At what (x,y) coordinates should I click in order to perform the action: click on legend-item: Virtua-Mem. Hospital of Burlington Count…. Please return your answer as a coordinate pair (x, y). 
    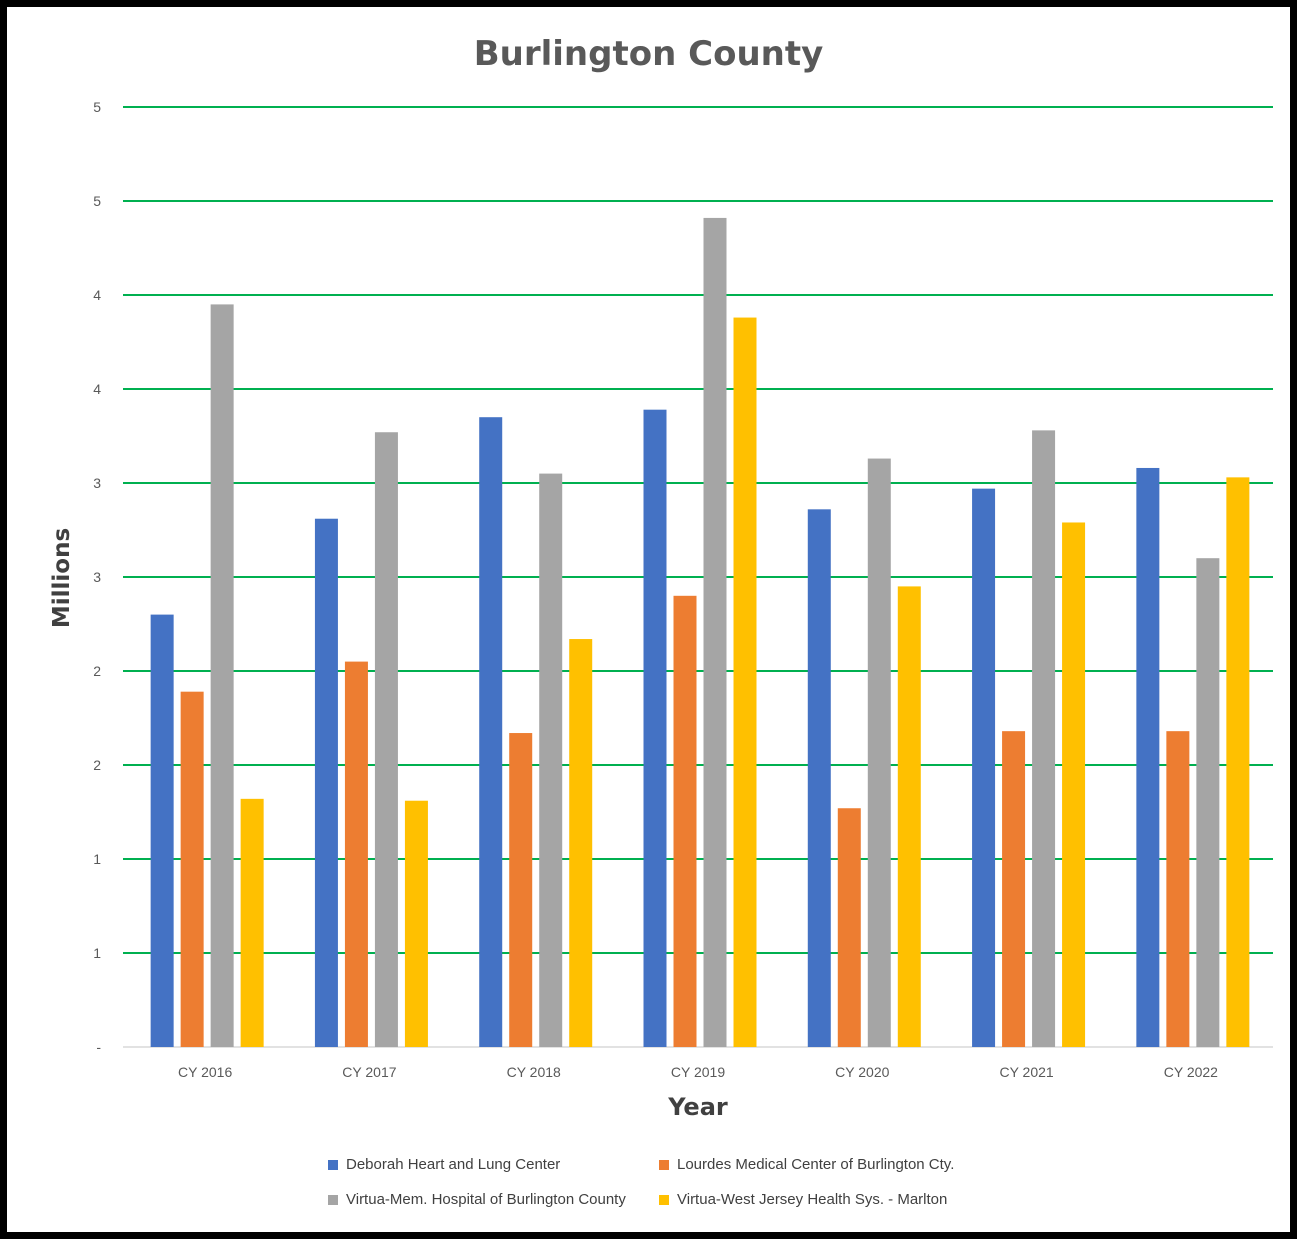
    Looking at the image, I should click on (477, 1199).